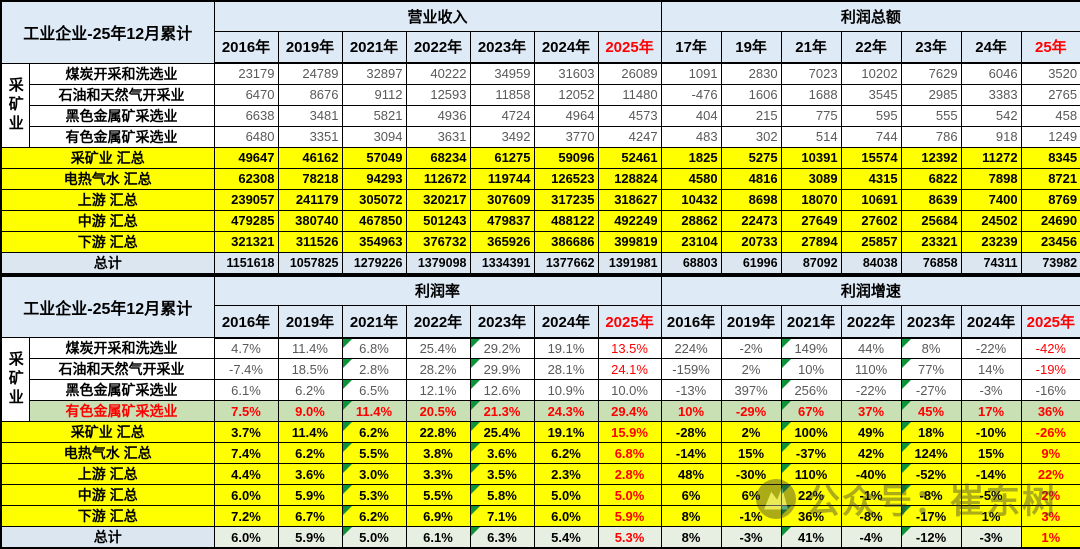  What do you see at coordinates (751, 73) in the screenshot?
I see `data-cell: 2830` at bounding box center [751, 73].